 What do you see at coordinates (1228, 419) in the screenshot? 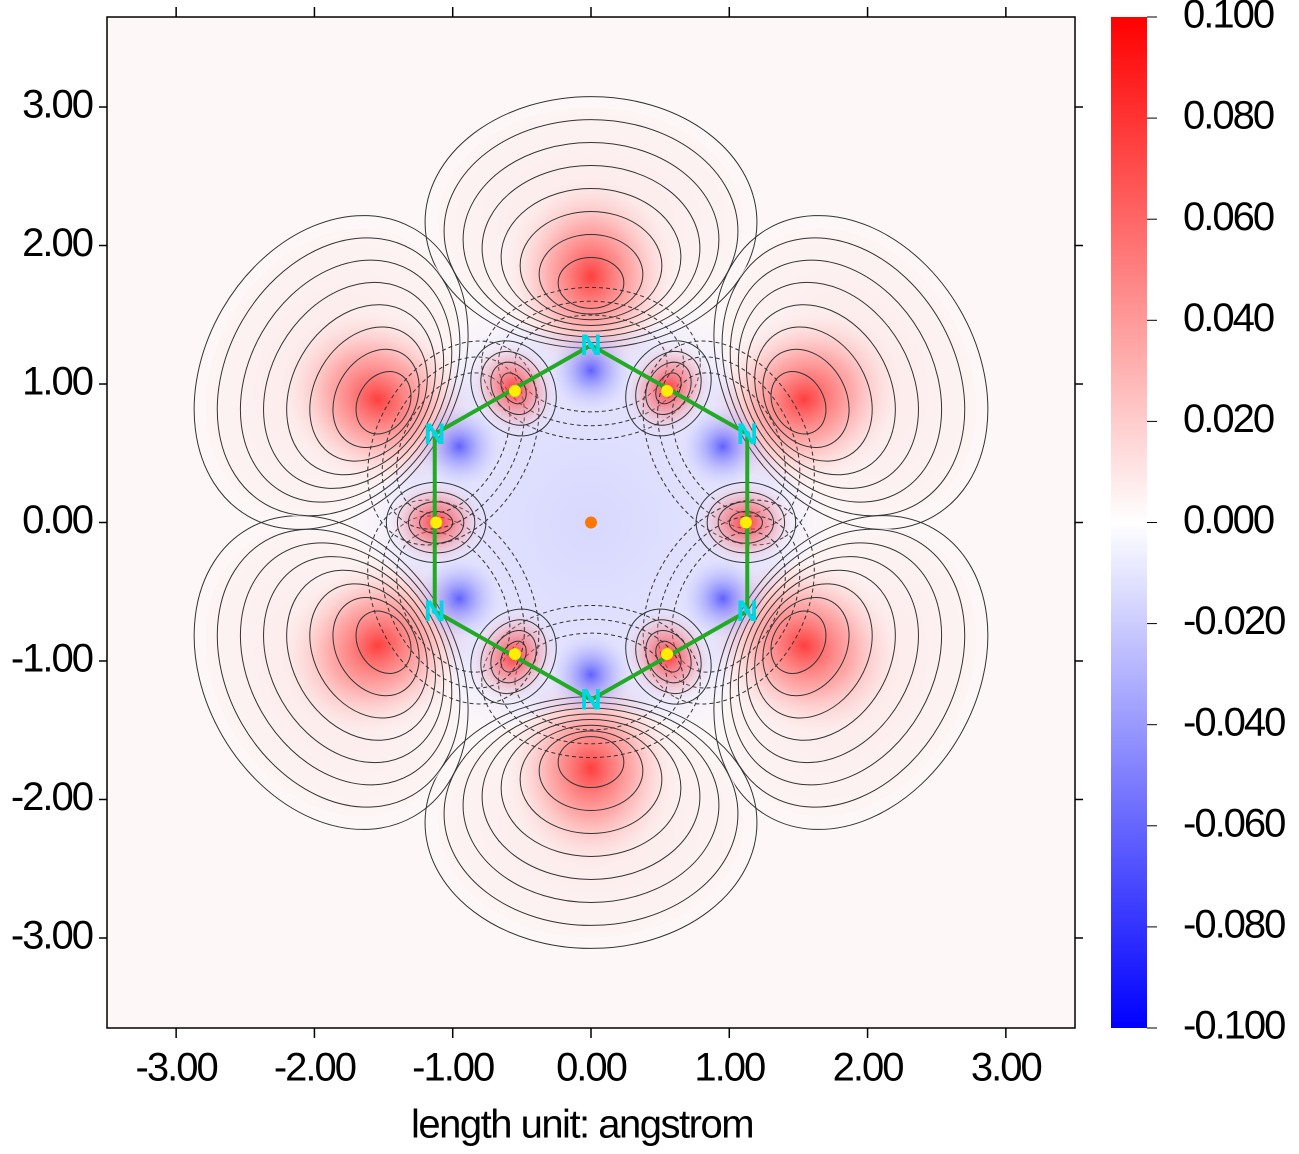
I see `colorbar-tick-label: 0.020` at bounding box center [1228, 419].